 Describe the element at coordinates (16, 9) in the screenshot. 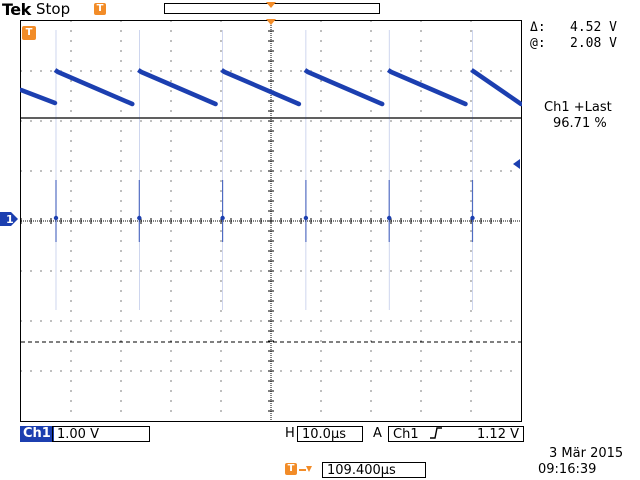

I see `brand-logo: Tek` at that location.